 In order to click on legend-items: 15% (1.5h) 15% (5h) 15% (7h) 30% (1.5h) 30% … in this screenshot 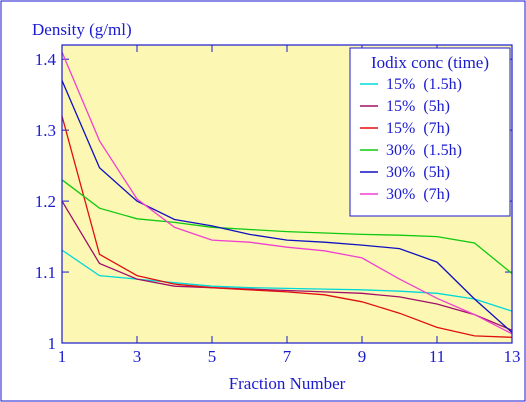, I will do `click(411, 139)`.